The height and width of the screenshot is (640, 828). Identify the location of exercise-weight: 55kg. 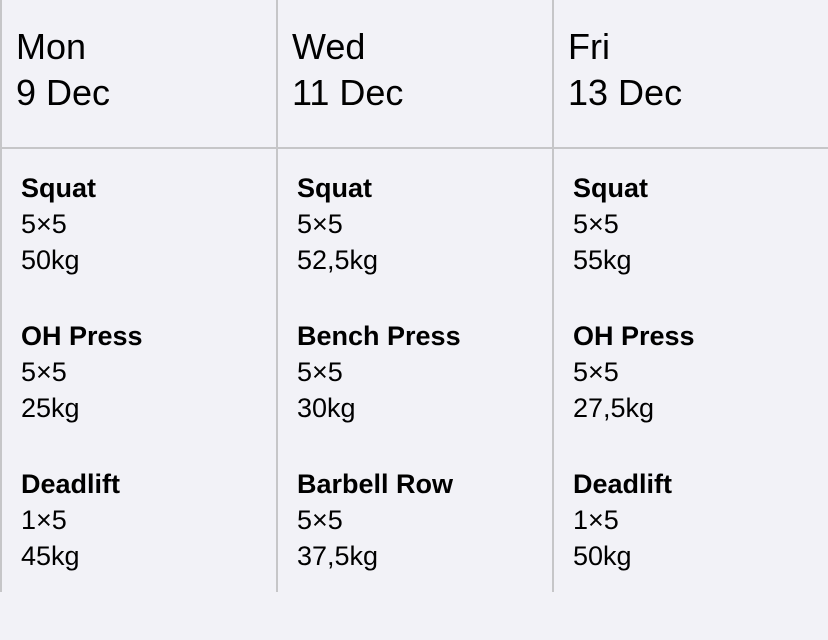
(602, 260).